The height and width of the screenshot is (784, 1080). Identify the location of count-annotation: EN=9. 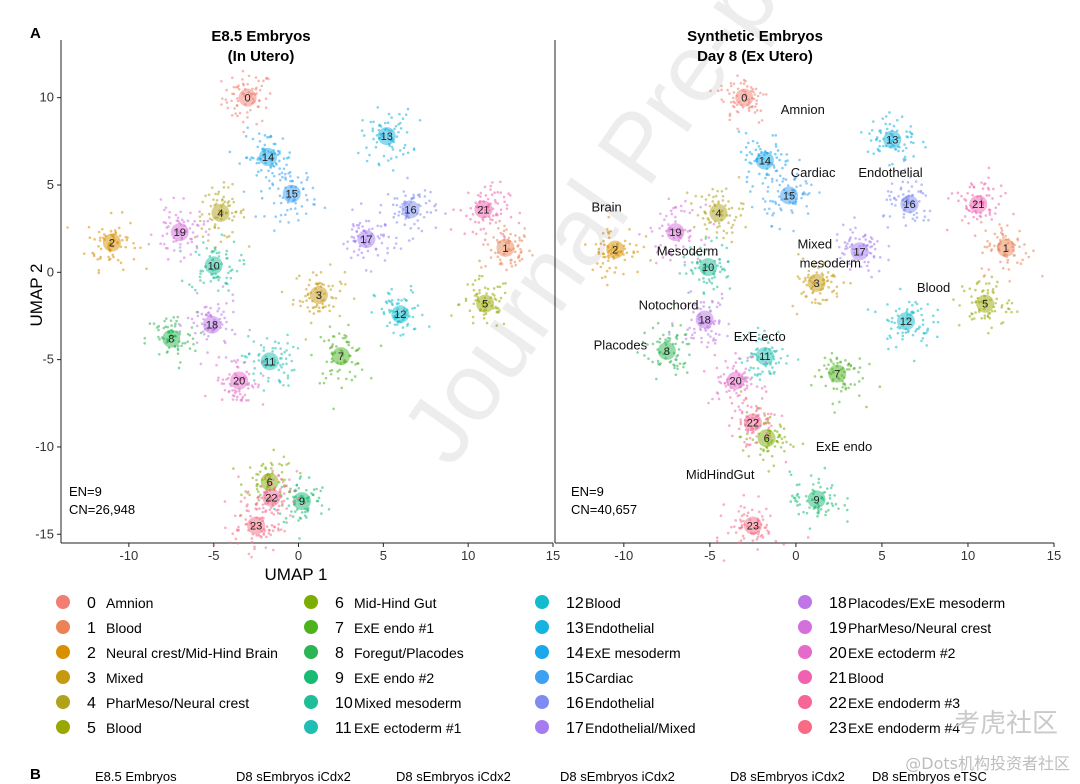
(85, 491).